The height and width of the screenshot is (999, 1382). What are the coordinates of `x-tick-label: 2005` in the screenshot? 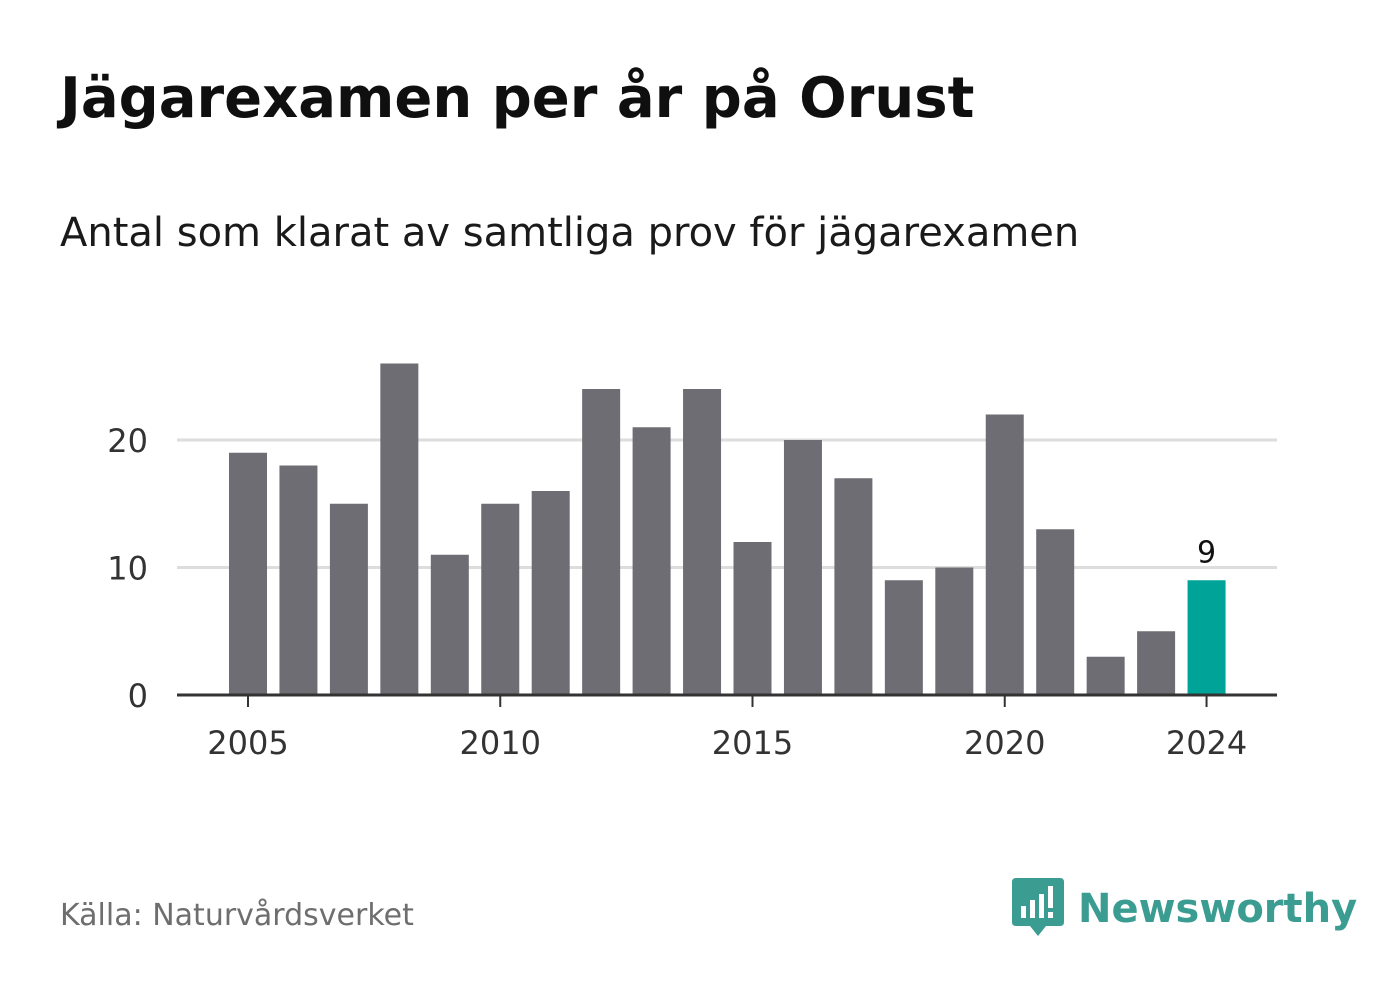 It's located at (247, 743).